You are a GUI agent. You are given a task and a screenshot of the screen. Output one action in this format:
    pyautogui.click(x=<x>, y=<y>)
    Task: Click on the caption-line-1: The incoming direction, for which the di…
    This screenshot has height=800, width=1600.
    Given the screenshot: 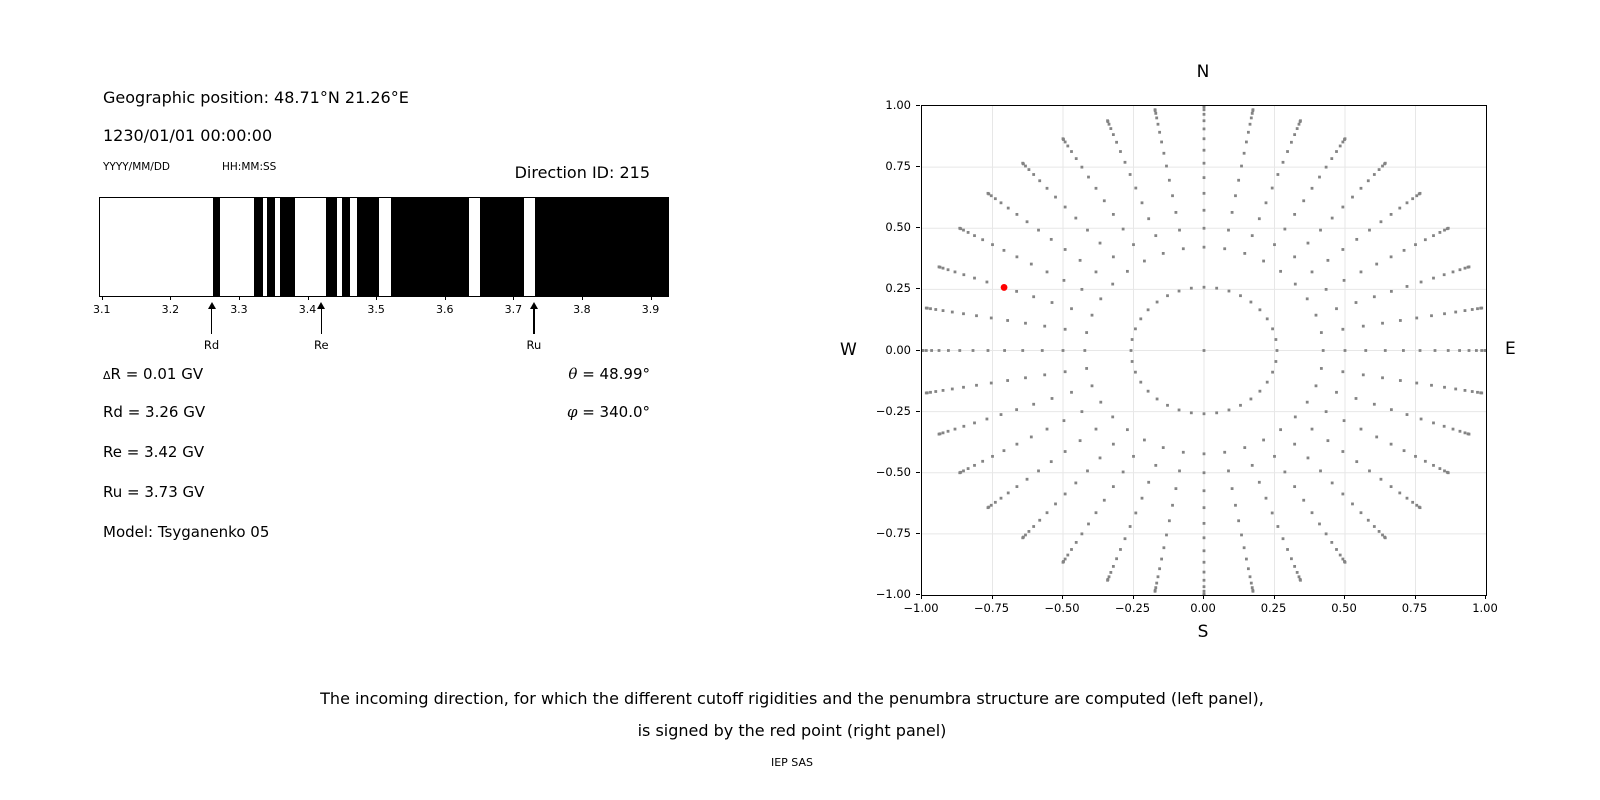 What is the action you would take?
    pyautogui.click(x=792, y=698)
    